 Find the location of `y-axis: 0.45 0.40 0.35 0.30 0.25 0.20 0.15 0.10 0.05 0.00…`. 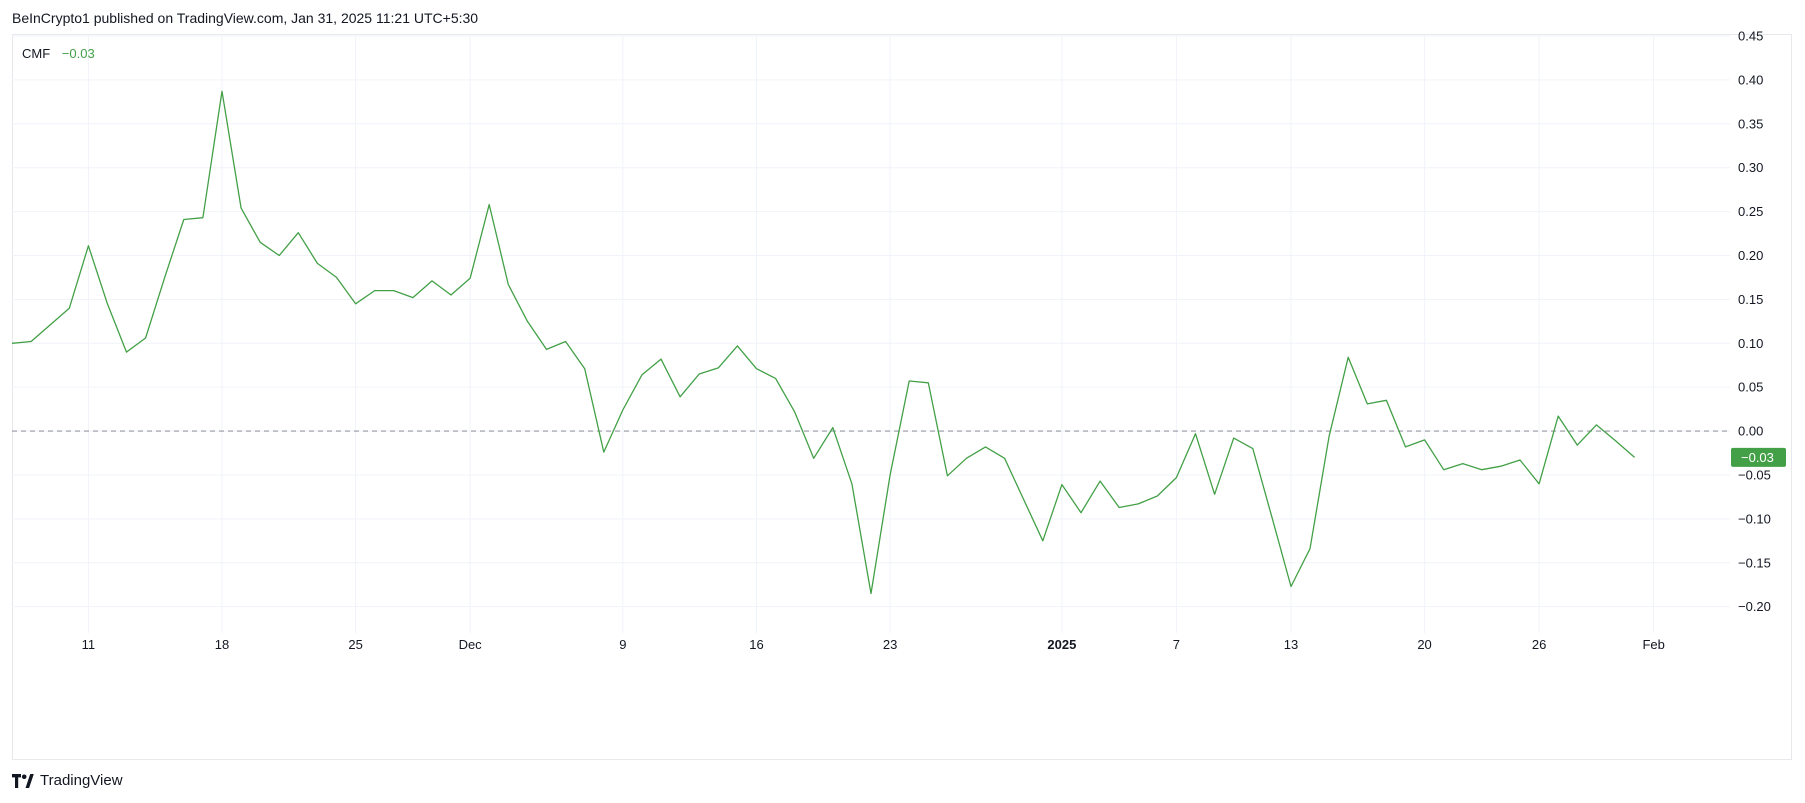

y-axis: 0.45 0.40 0.35 0.30 0.25 0.20 0.15 0.10 0.05 0.00… is located at coordinates (1754, 322).